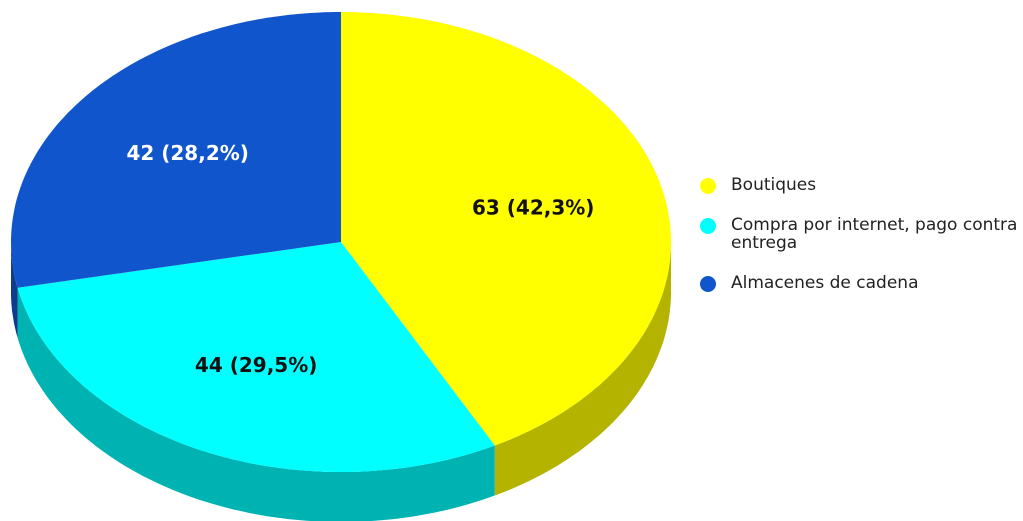  What do you see at coordinates (187, 153) in the screenshot?
I see `value-label: 42 (28,2%)` at bounding box center [187, 153].